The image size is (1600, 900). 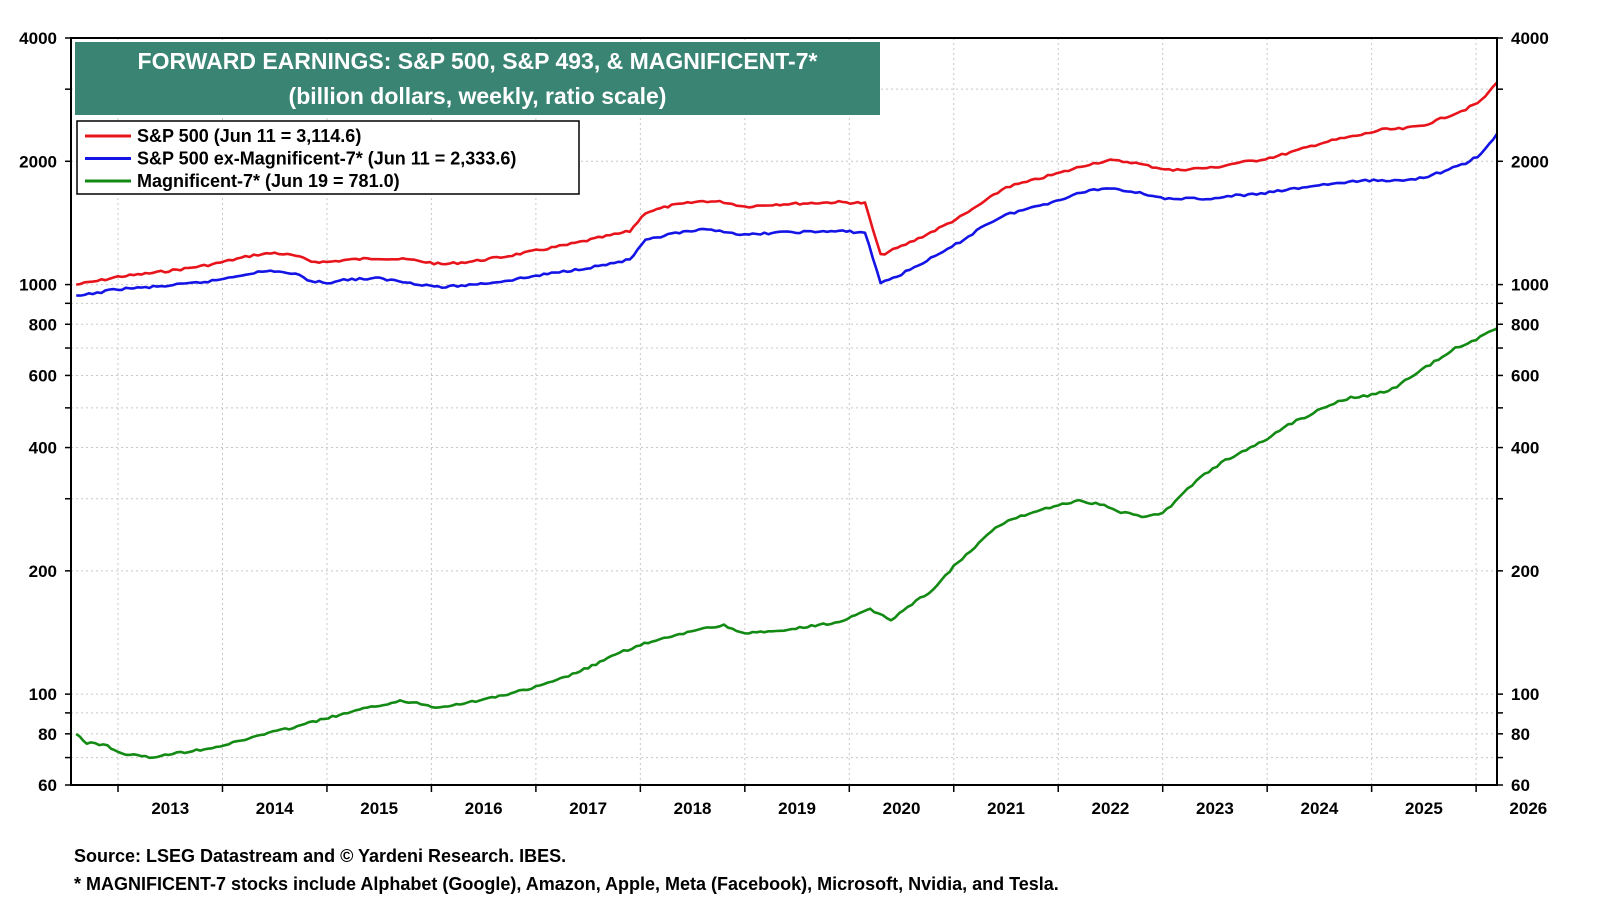 I want to click on y-tick-label-right: 400, so click(x=1525, y=448).